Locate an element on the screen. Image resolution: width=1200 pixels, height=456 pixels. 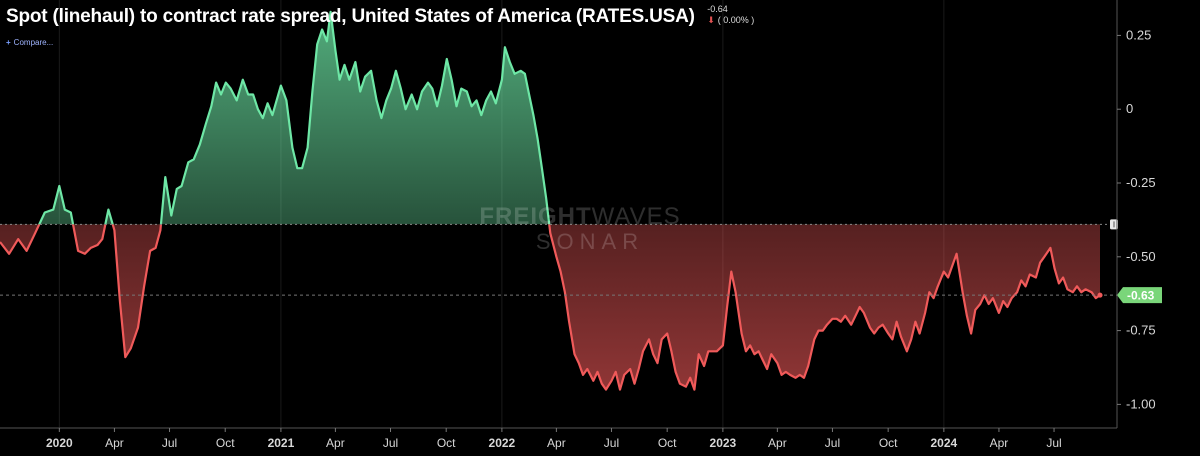
last-value-label: -0.63 is located at coordinates (1141, 296).